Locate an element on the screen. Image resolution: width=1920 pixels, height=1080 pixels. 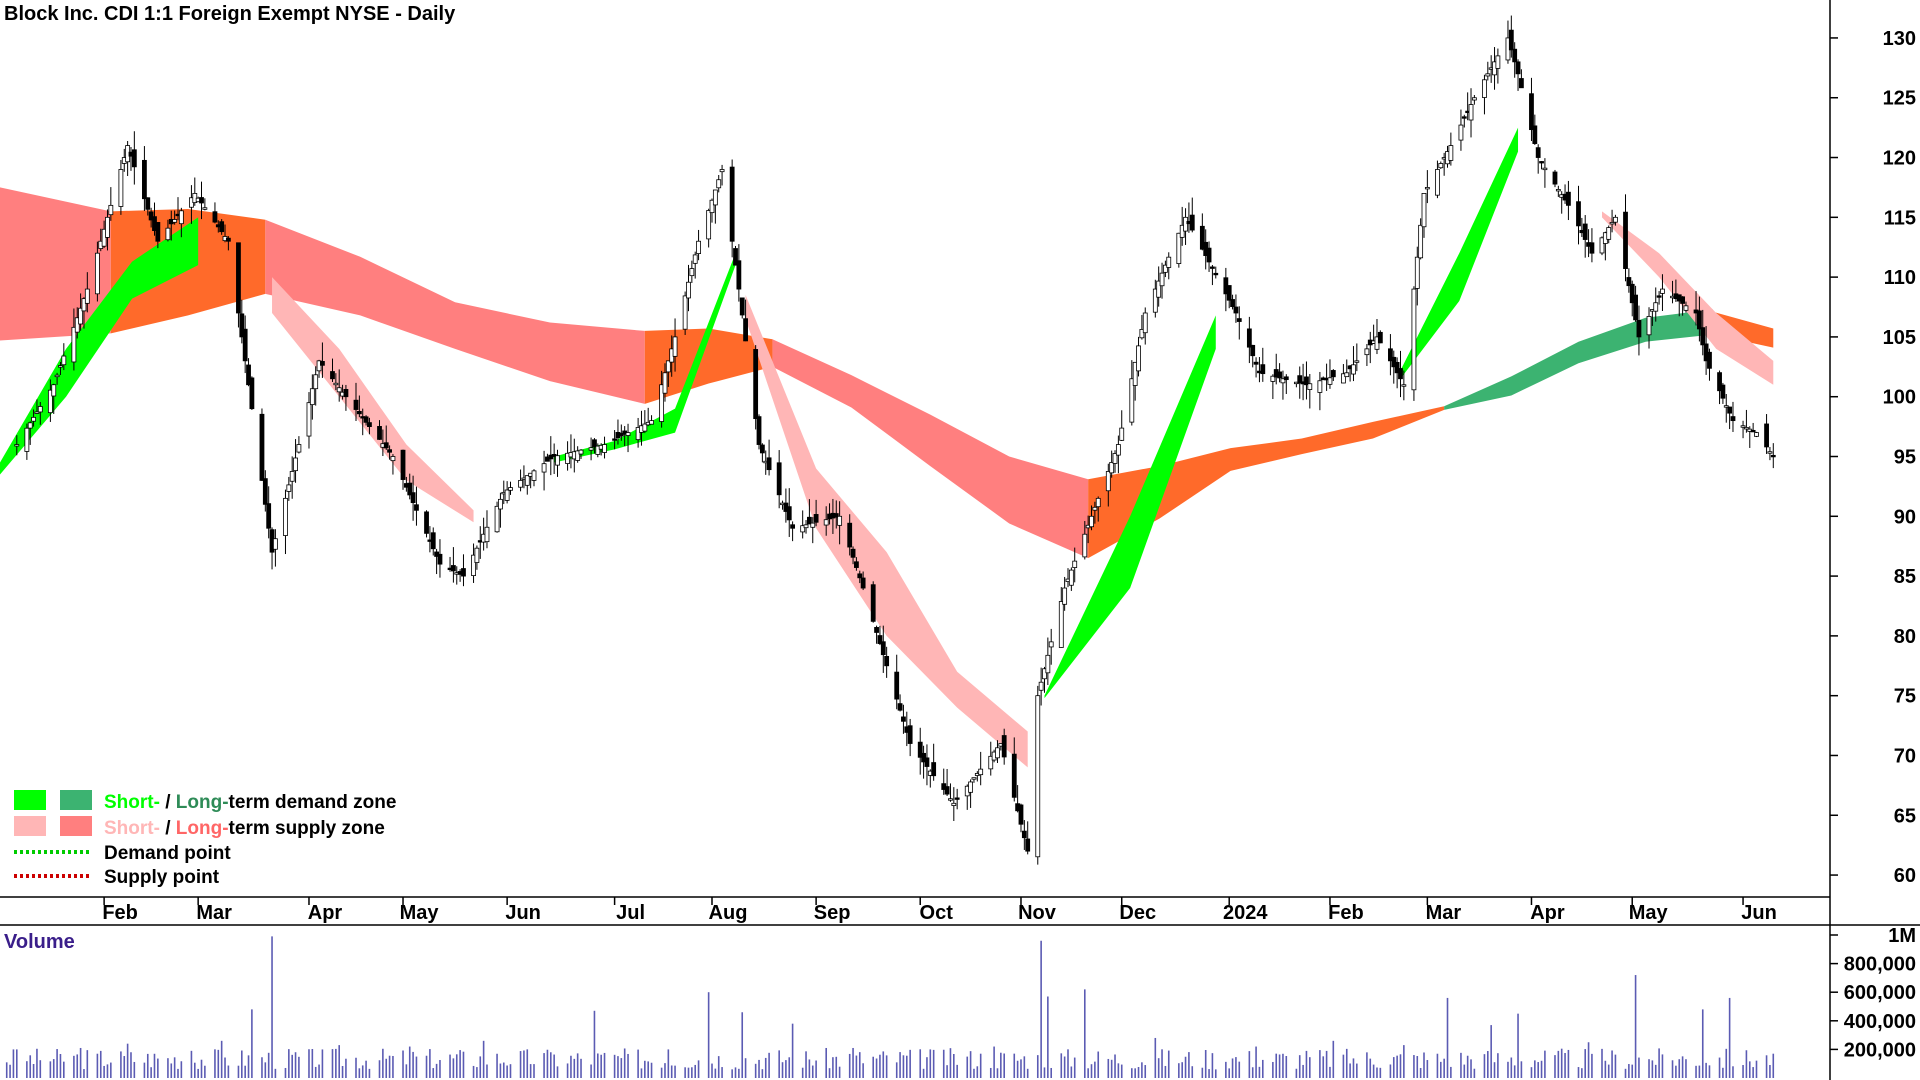
price-tick-label: 125 is located at coordinates (1899, 99).